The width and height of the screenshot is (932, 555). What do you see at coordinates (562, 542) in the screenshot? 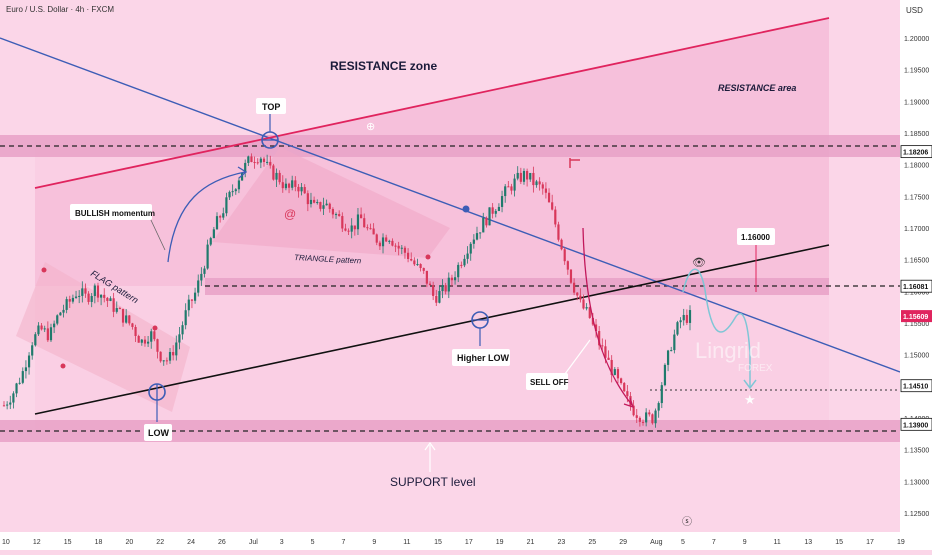
I see `time-tick-label: 23` at bounding box center [562, 542].